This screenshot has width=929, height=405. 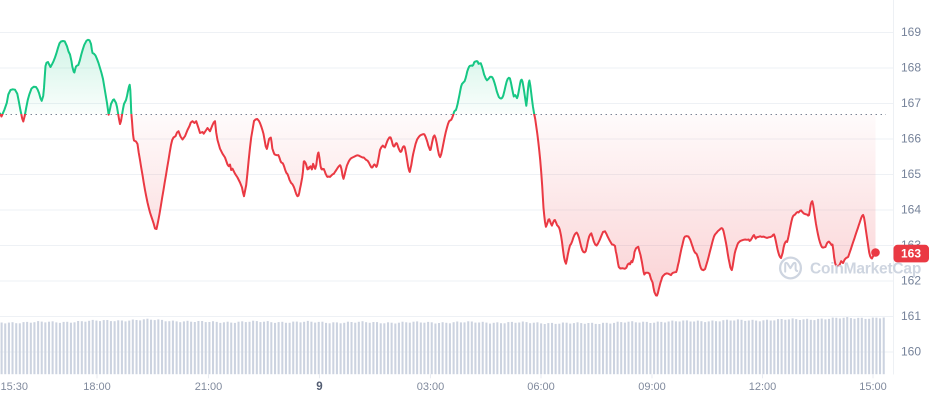 What do you see at coordinates (911, 103) in the screenshot?
I see `svg-text: 167` at bounding box center [911, 103].